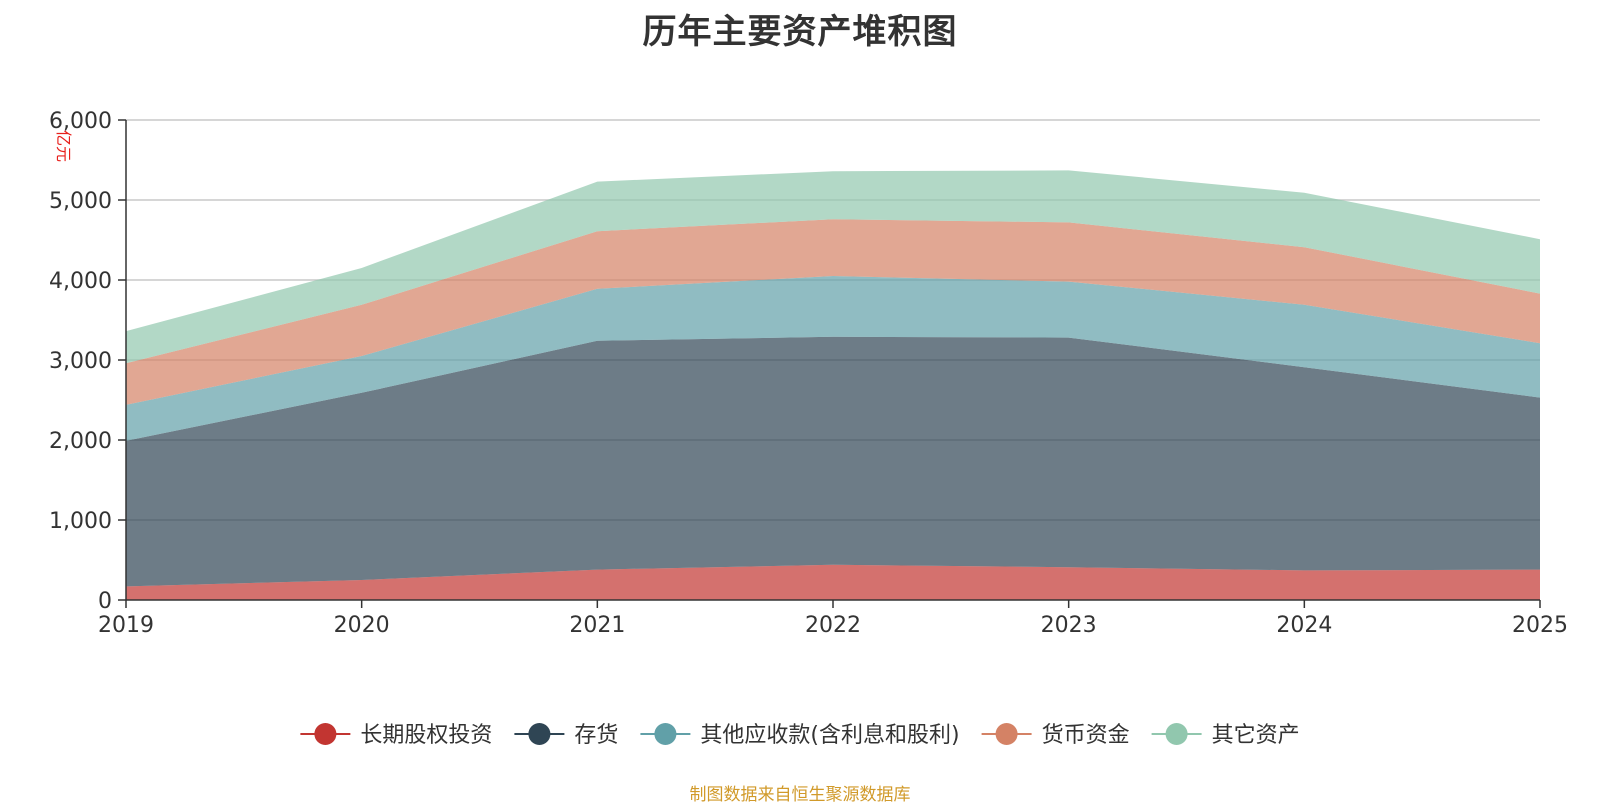 The width and height of the screenshot is (1600, 805). I want to click on x-tick-label: 2022, so click(833, 625).